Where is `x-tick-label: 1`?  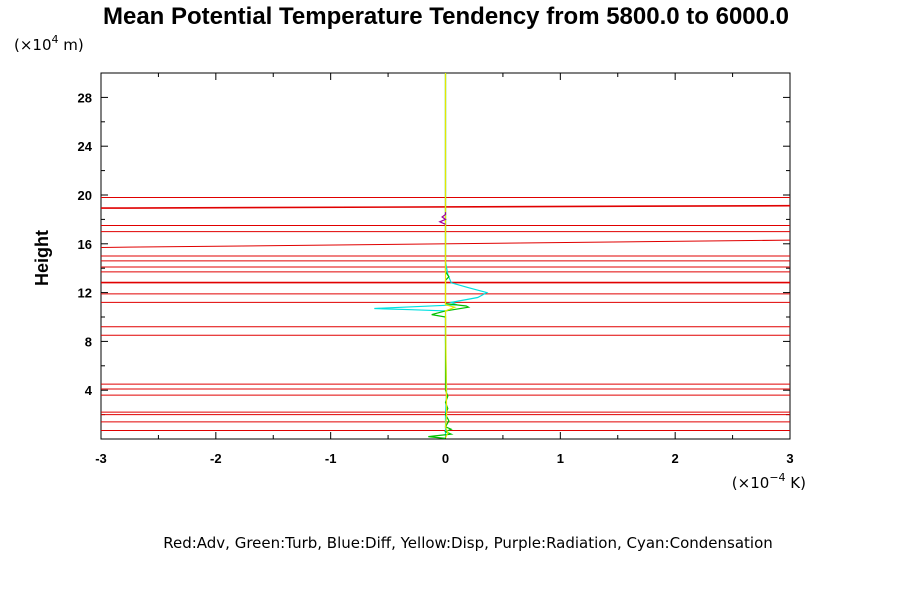 x-tick-label: 1 is located at coordinates (560, 458).